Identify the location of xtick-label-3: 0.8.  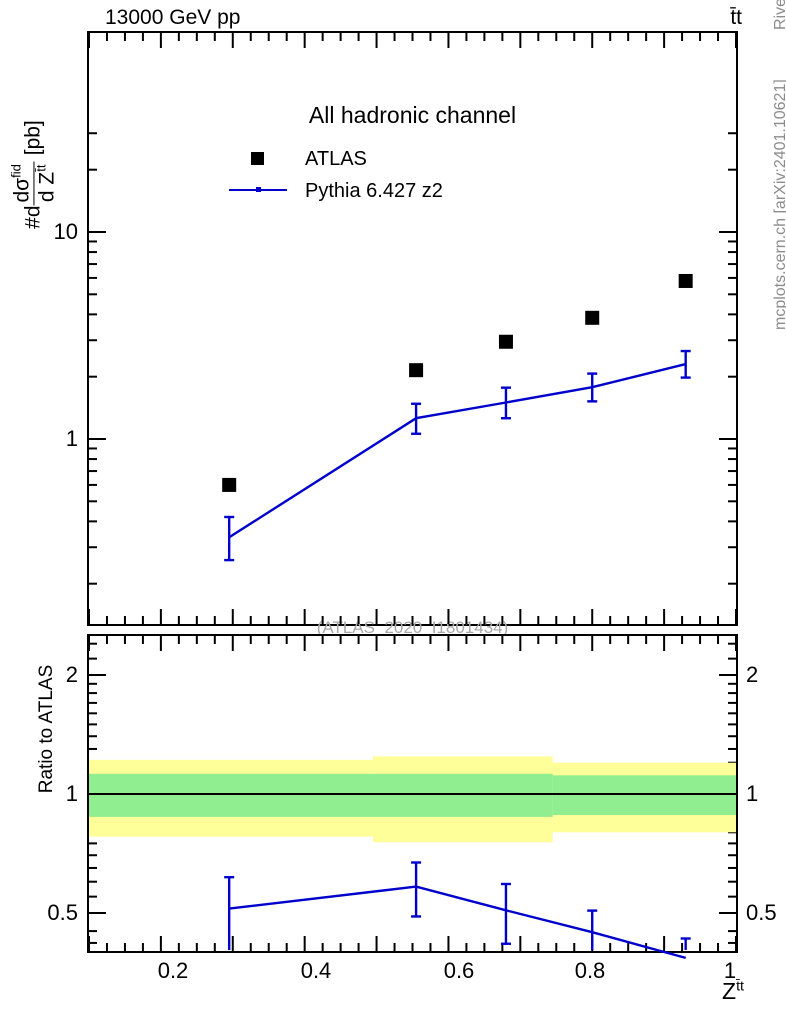
(590, 970).